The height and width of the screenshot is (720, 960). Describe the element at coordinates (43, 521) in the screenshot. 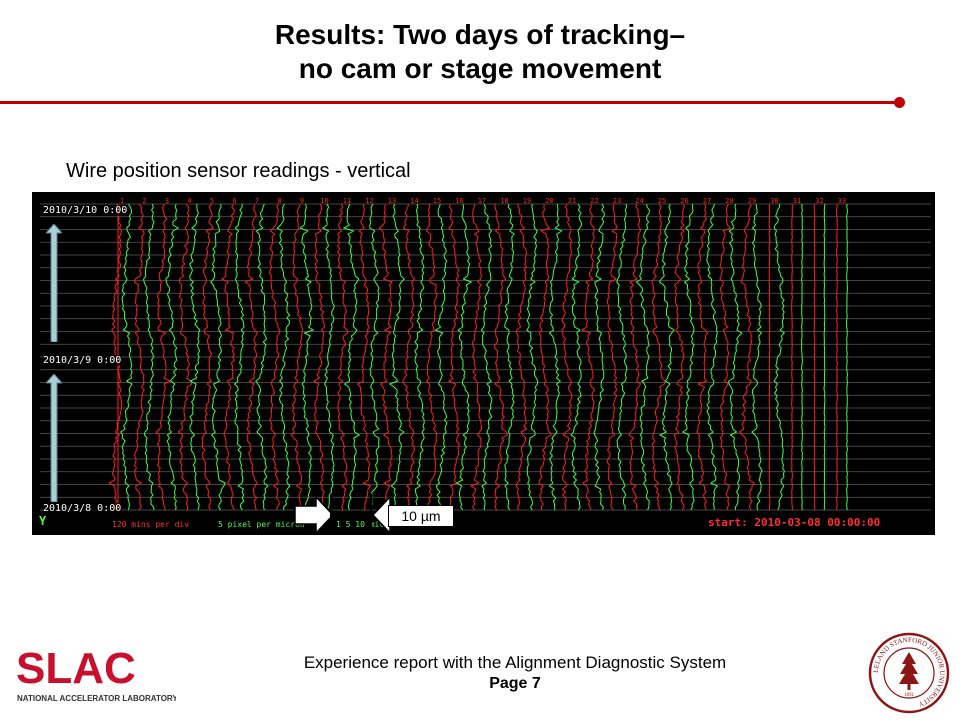

I see `axis-letter: Y` at that location.